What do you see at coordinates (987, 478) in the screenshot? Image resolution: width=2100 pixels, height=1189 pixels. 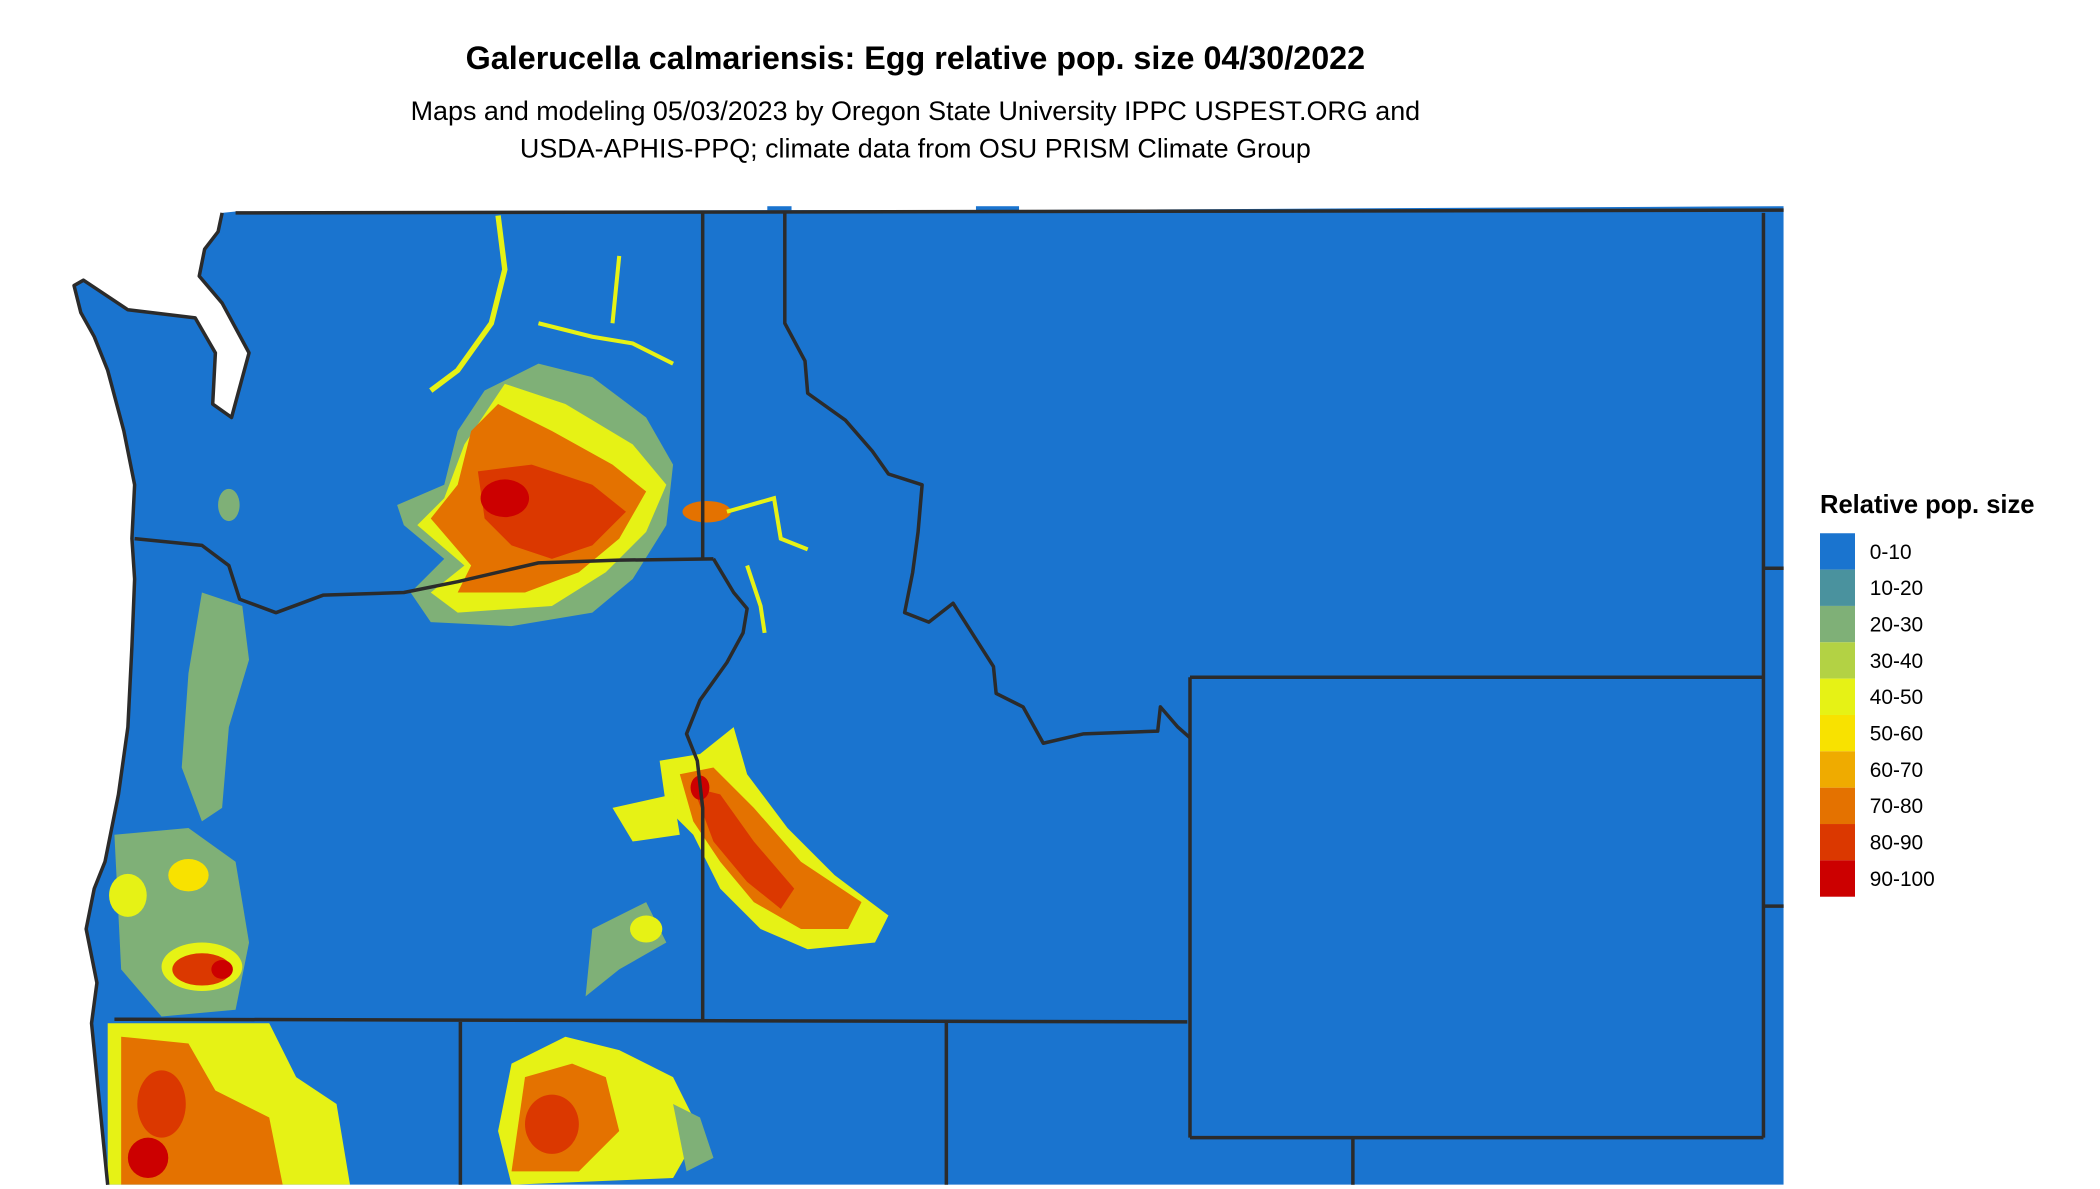 I see `border-id-mt` at bounding box center [987, 478].